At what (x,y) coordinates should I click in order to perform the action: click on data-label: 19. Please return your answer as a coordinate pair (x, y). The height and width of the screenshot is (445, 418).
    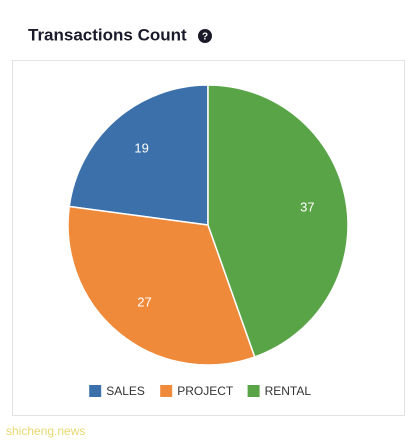
    Looking at the image, I should click on (141, 148).